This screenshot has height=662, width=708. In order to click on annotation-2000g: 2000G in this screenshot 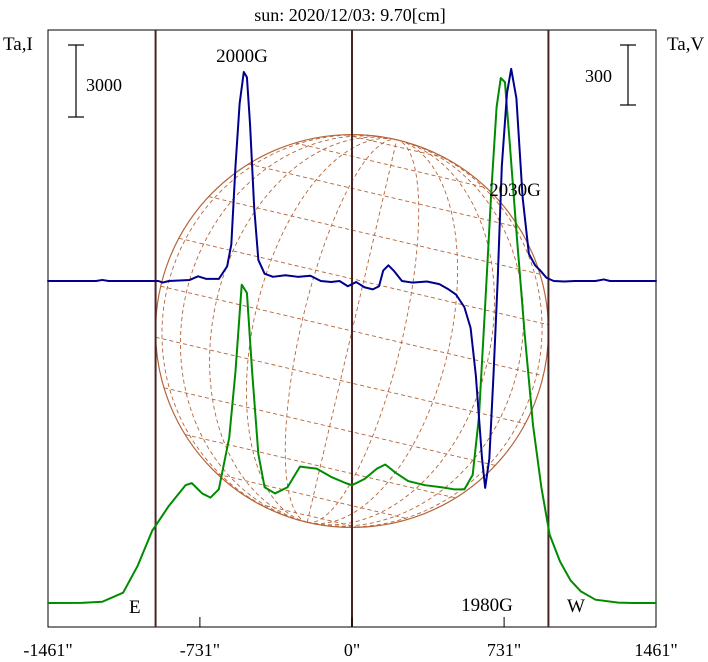, I will do `click(242, 56)`.